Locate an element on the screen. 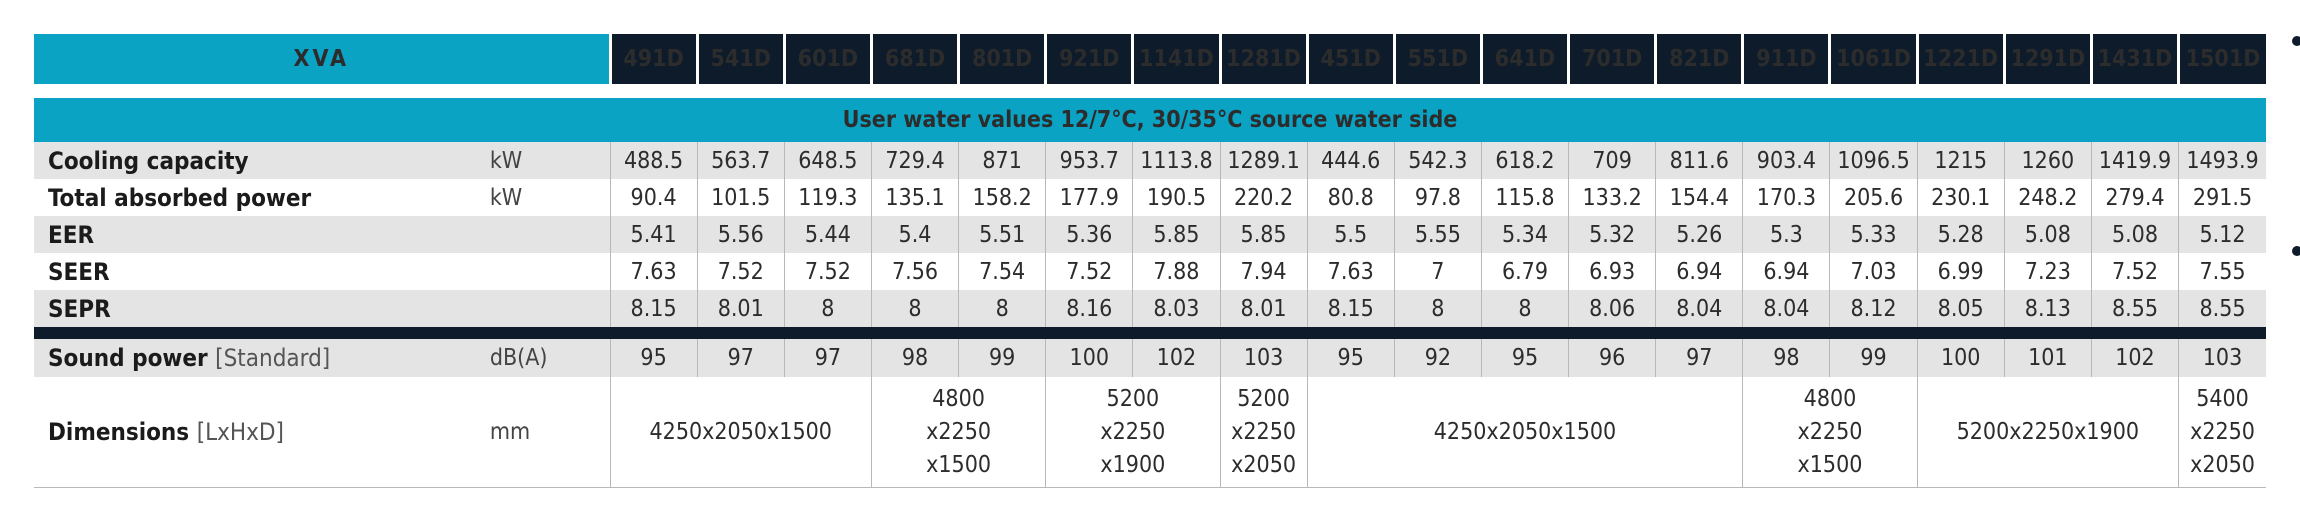 Image resolution: width=2300 pixels, height=529 pixels. dimensions-group: 5400 x2250 x2050 is located at coordinates (2222, 432).